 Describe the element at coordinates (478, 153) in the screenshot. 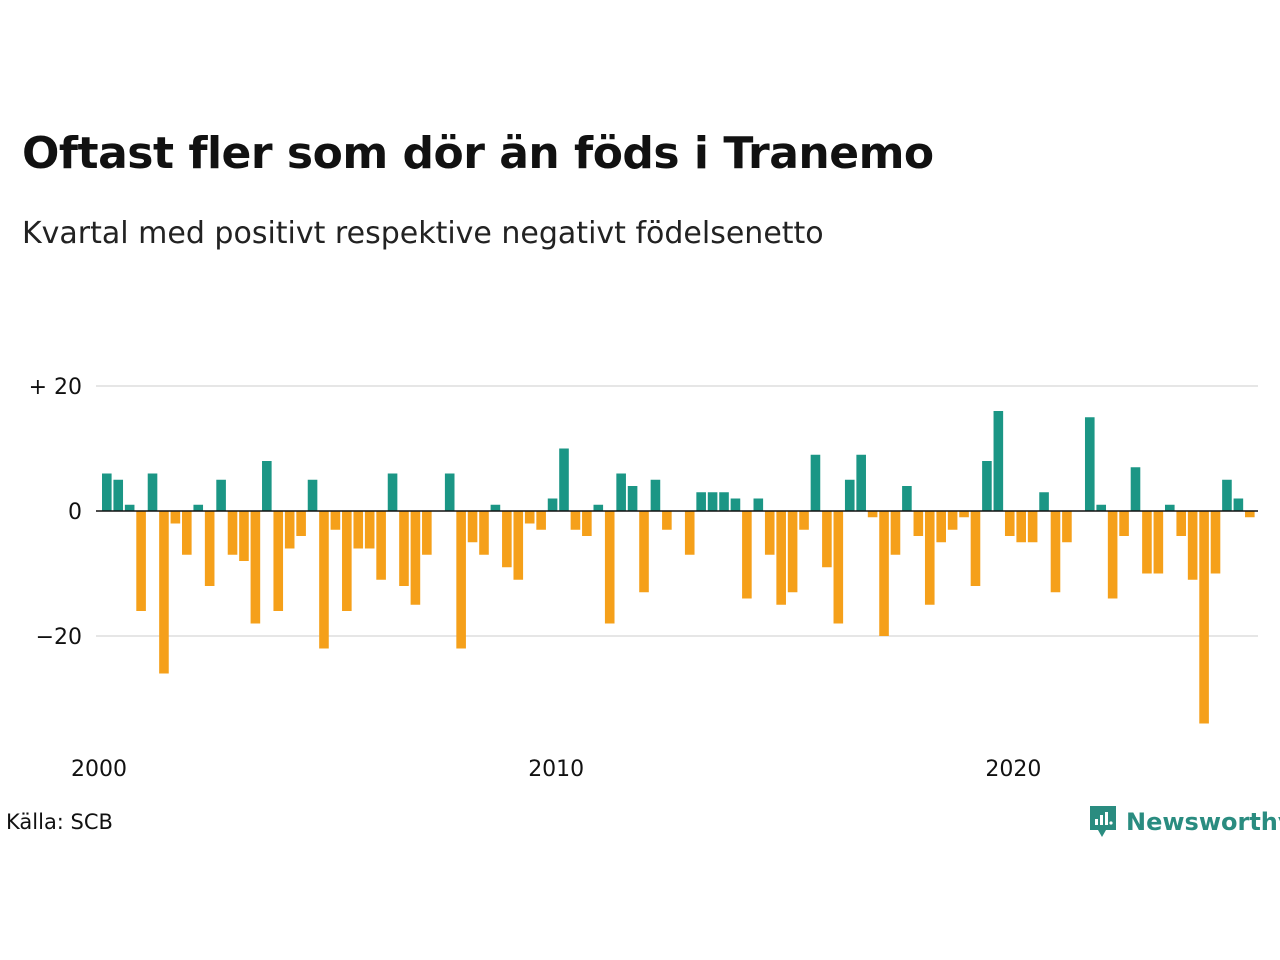

I see `chart-title: Oftast fler som dör än föds i Tranemo` at that location.